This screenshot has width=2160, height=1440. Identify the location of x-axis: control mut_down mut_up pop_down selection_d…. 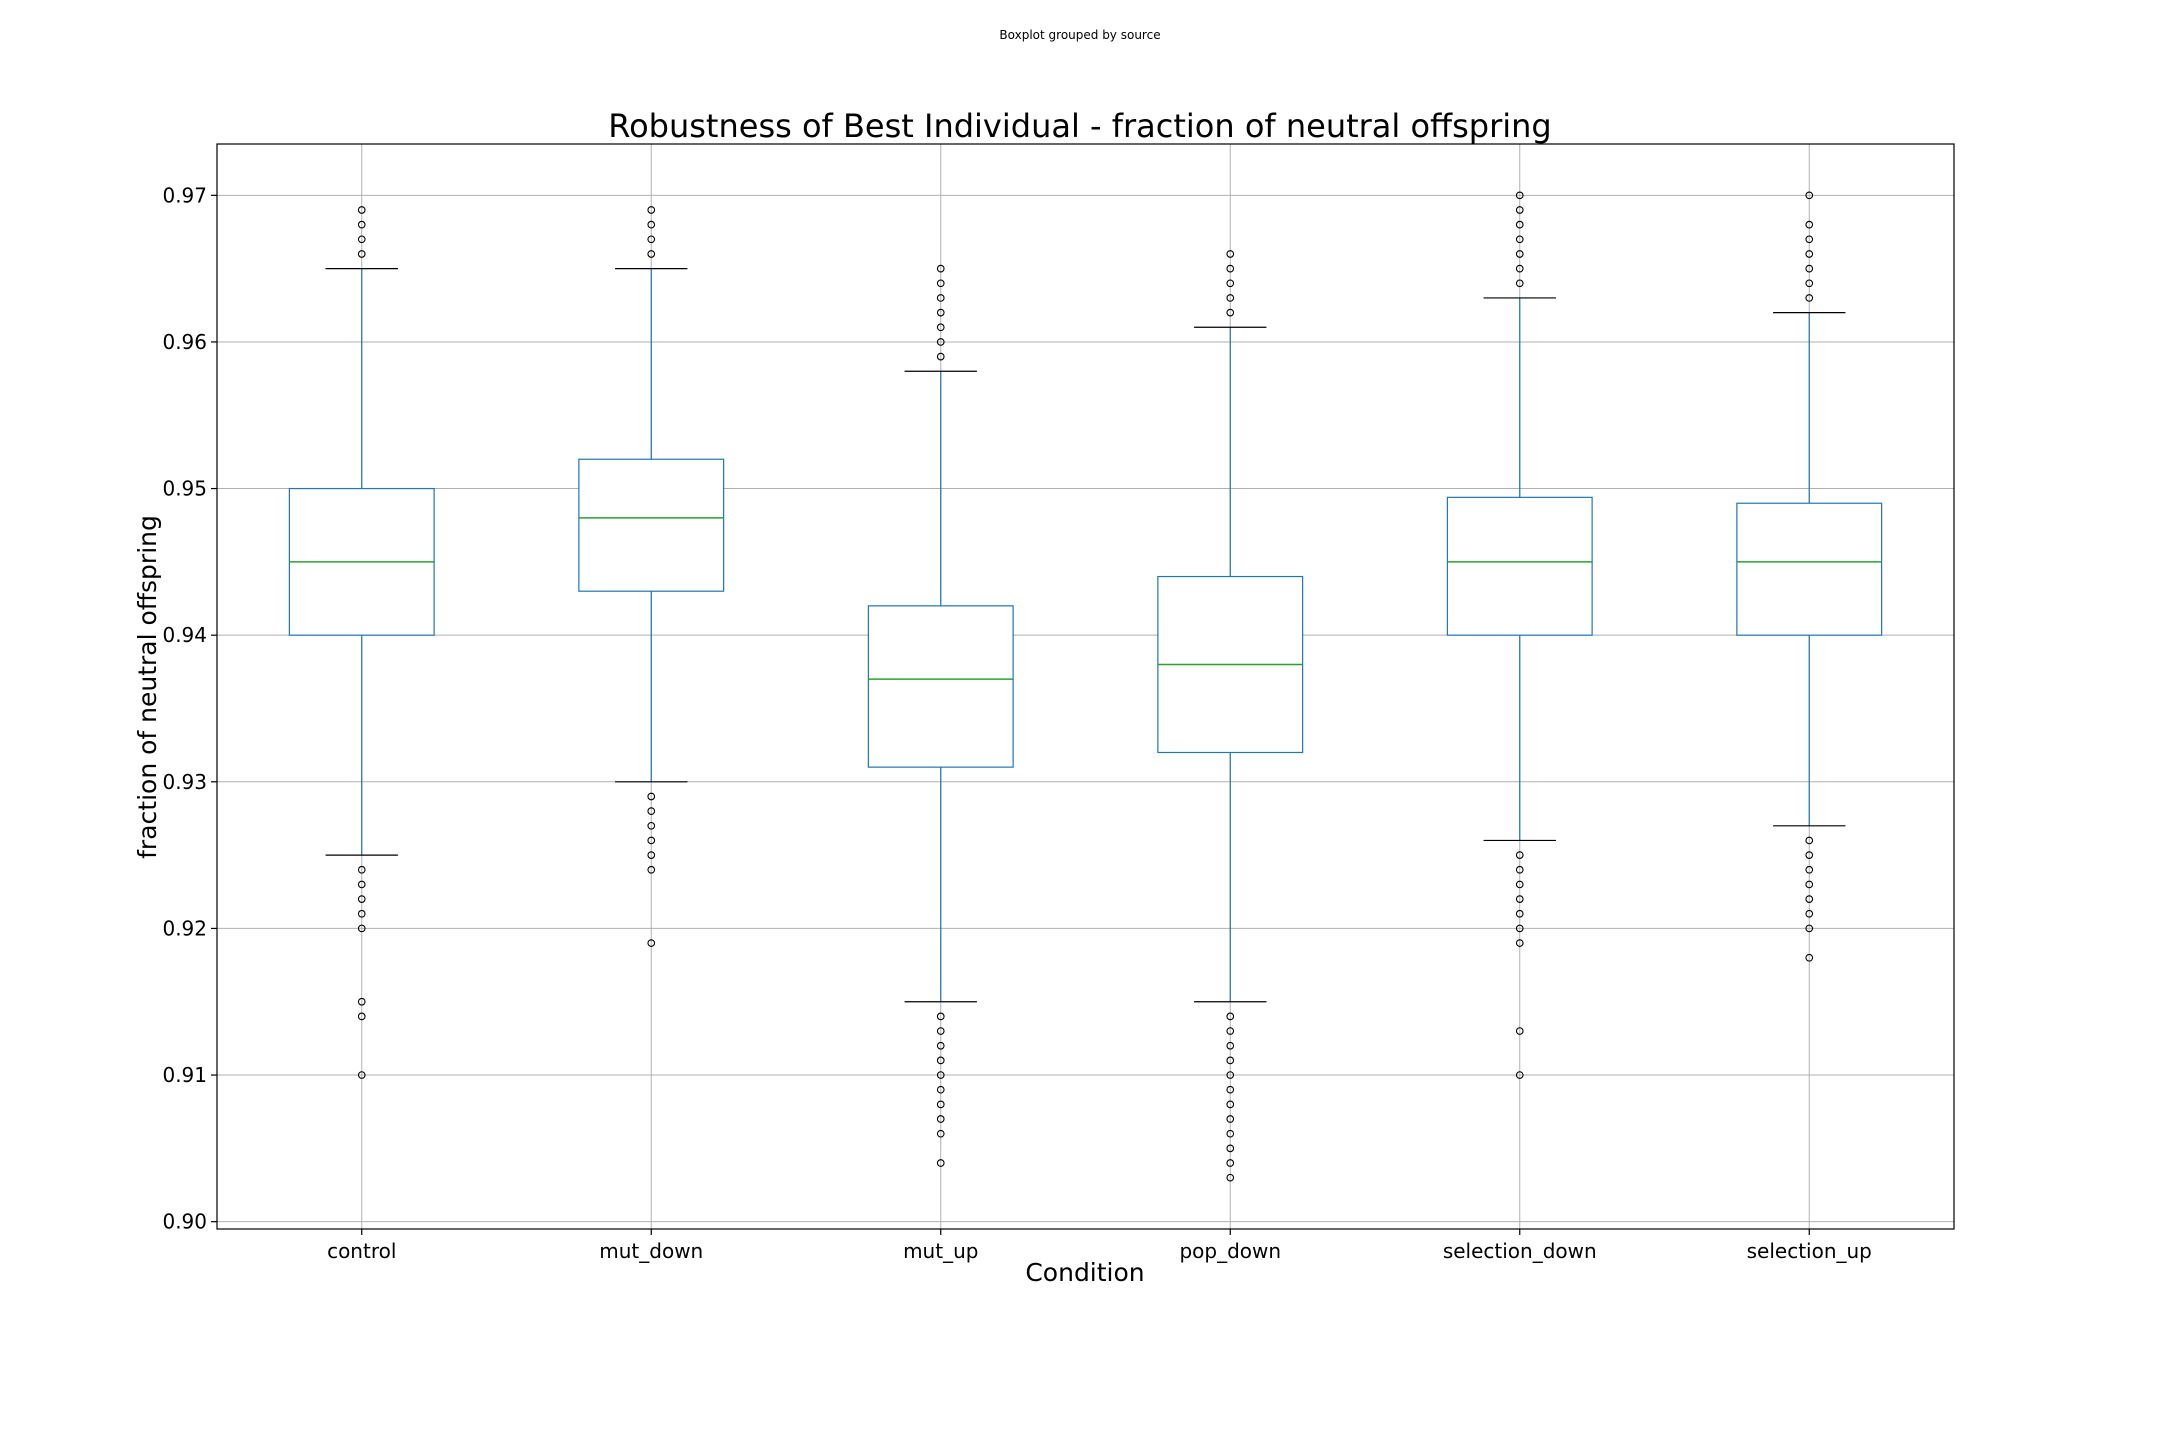
(1099, 1246).